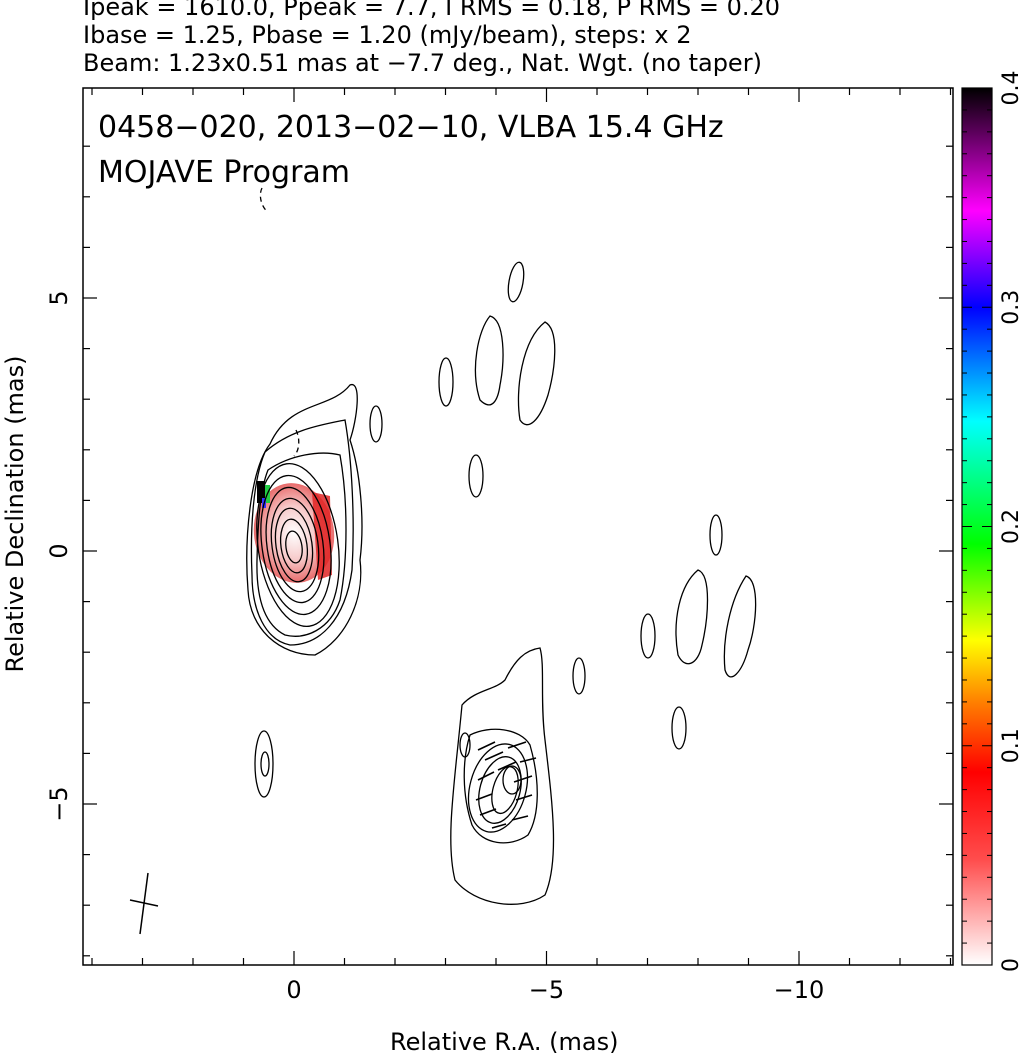 This screenshot has width=1021, height=1060. I want to click on y-axis-label: Relative Declination (mas), so click(15, 514).